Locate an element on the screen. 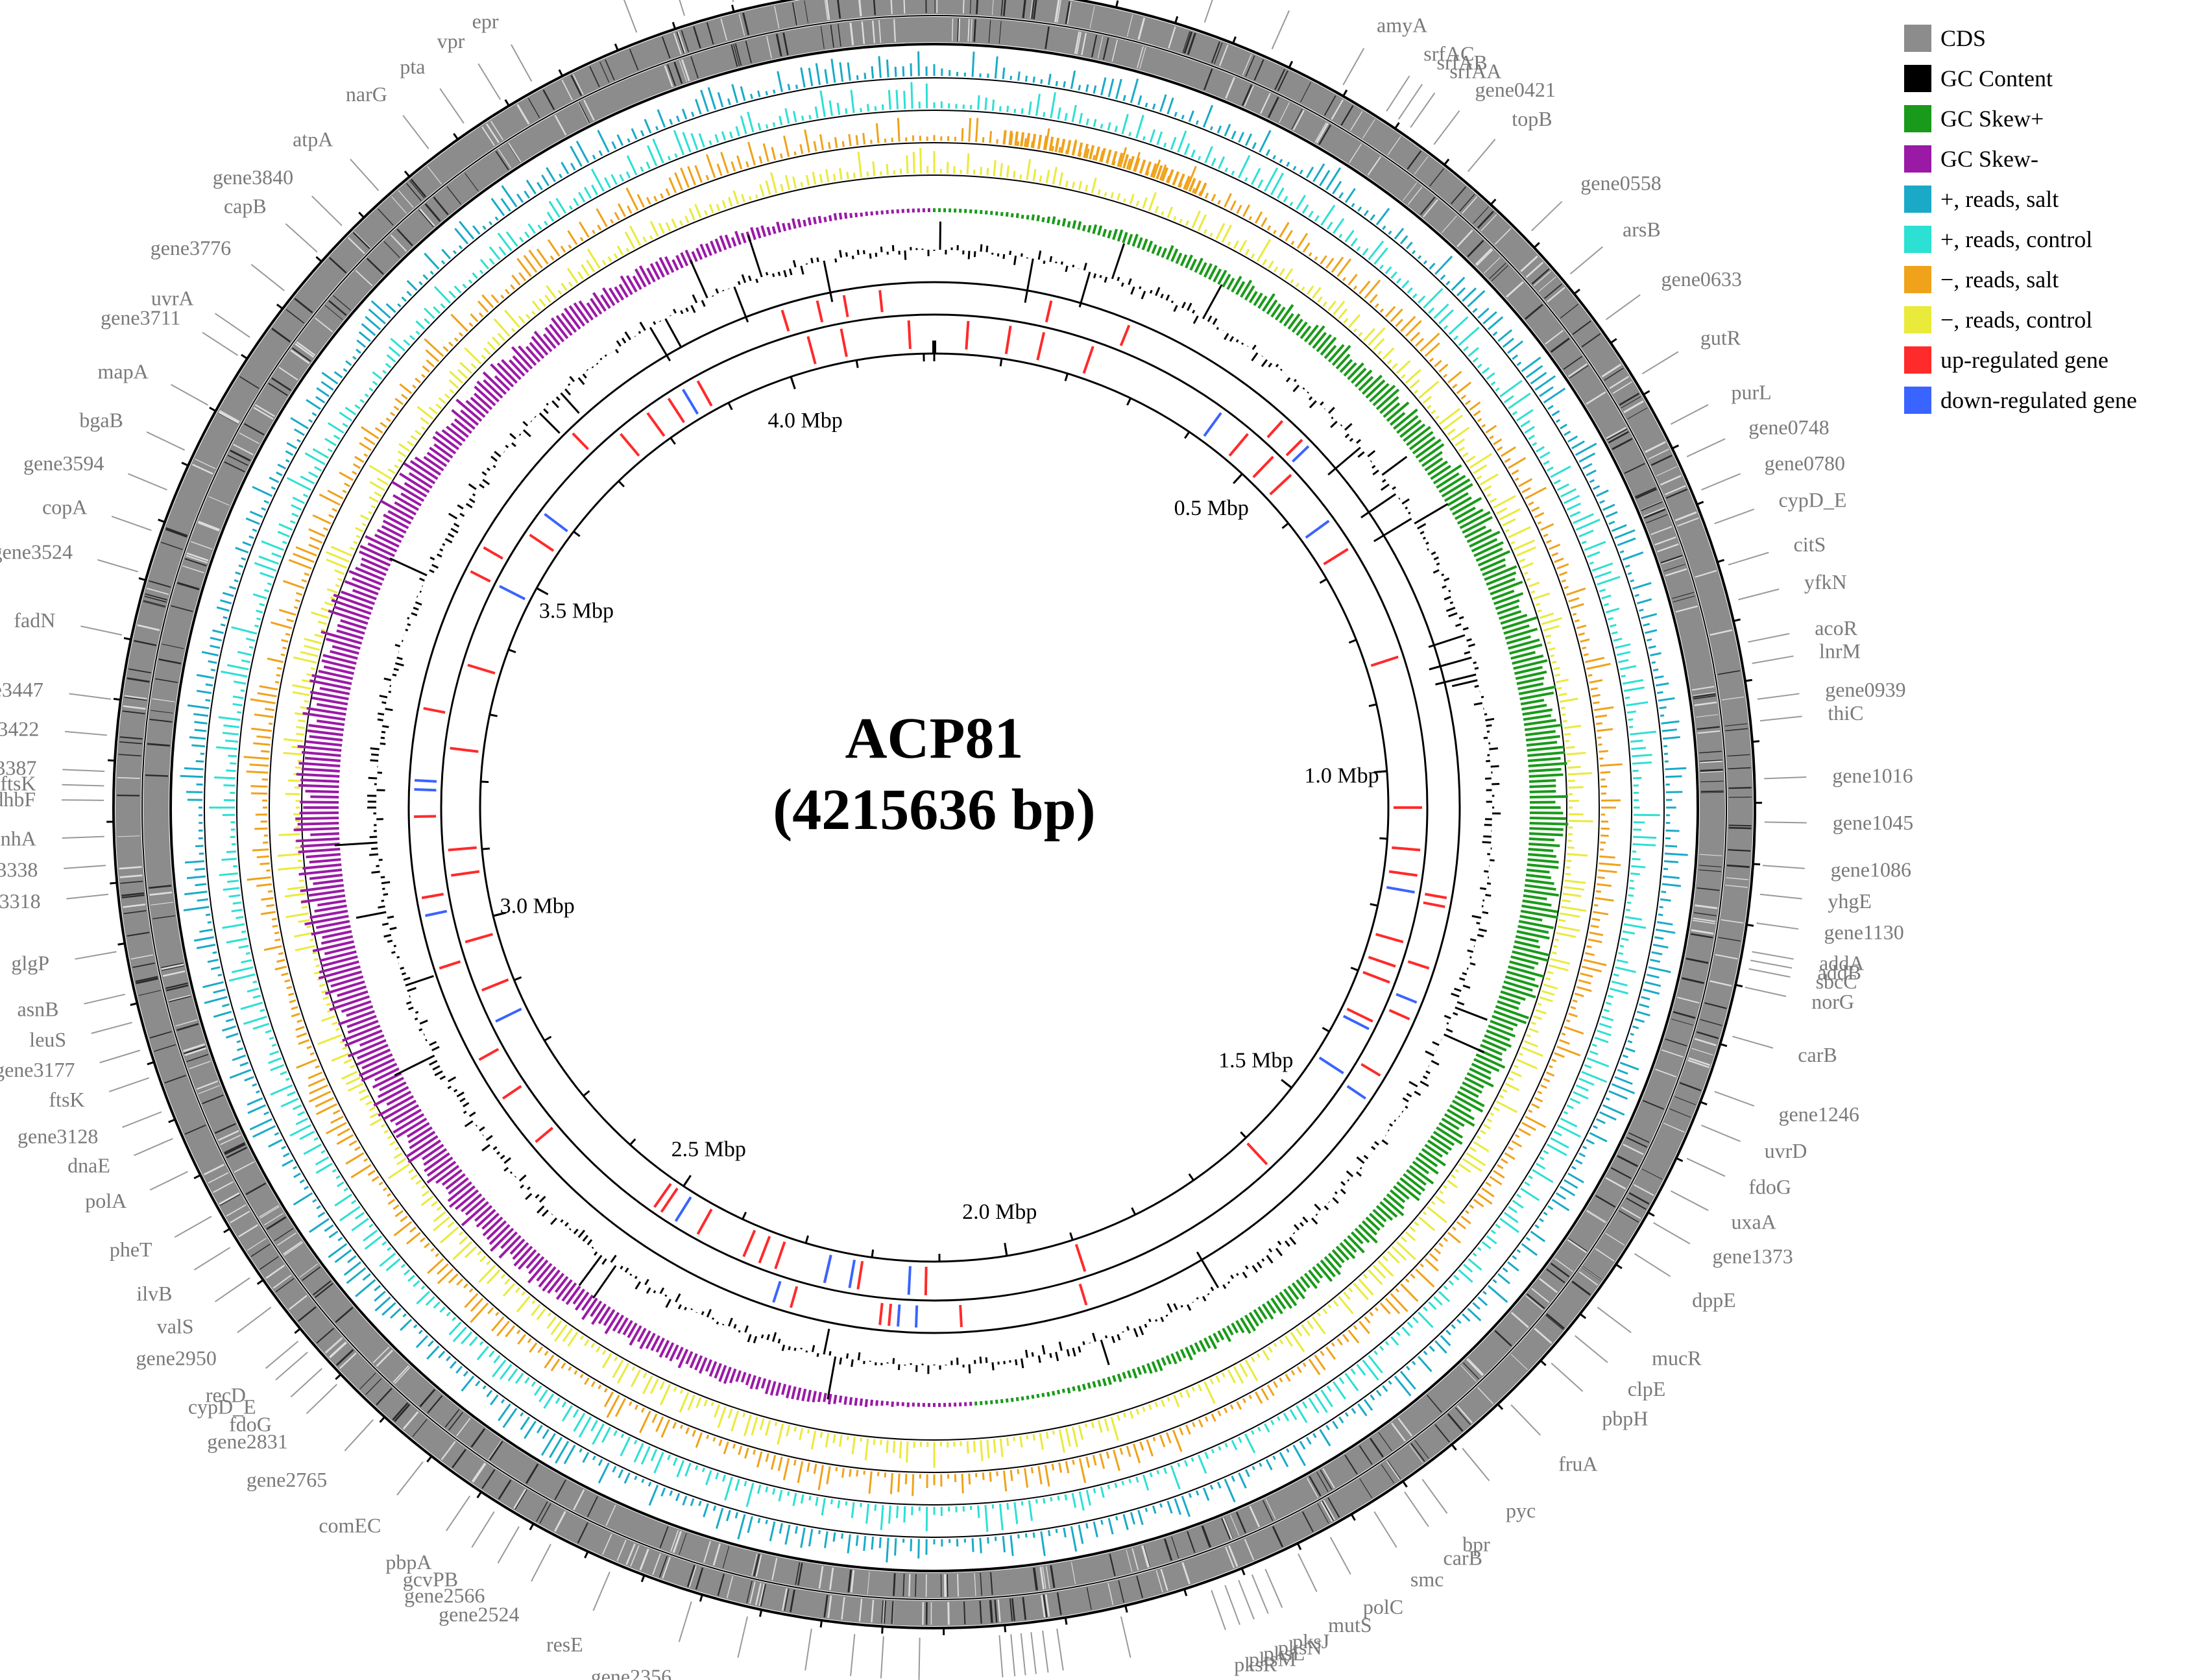  scale-label: 0.5 Mbp is located at coordinates (1212, 508).